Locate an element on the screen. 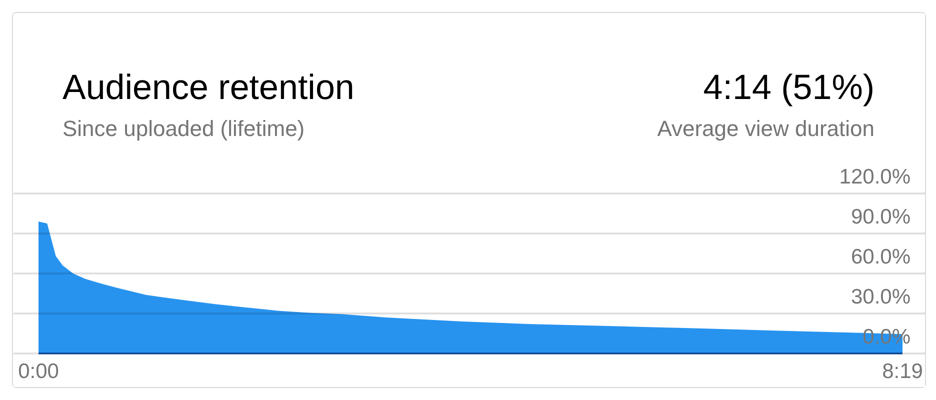 The image size is (936, 400). text: 4:14 (51%) is located at coordinates (789, 87).